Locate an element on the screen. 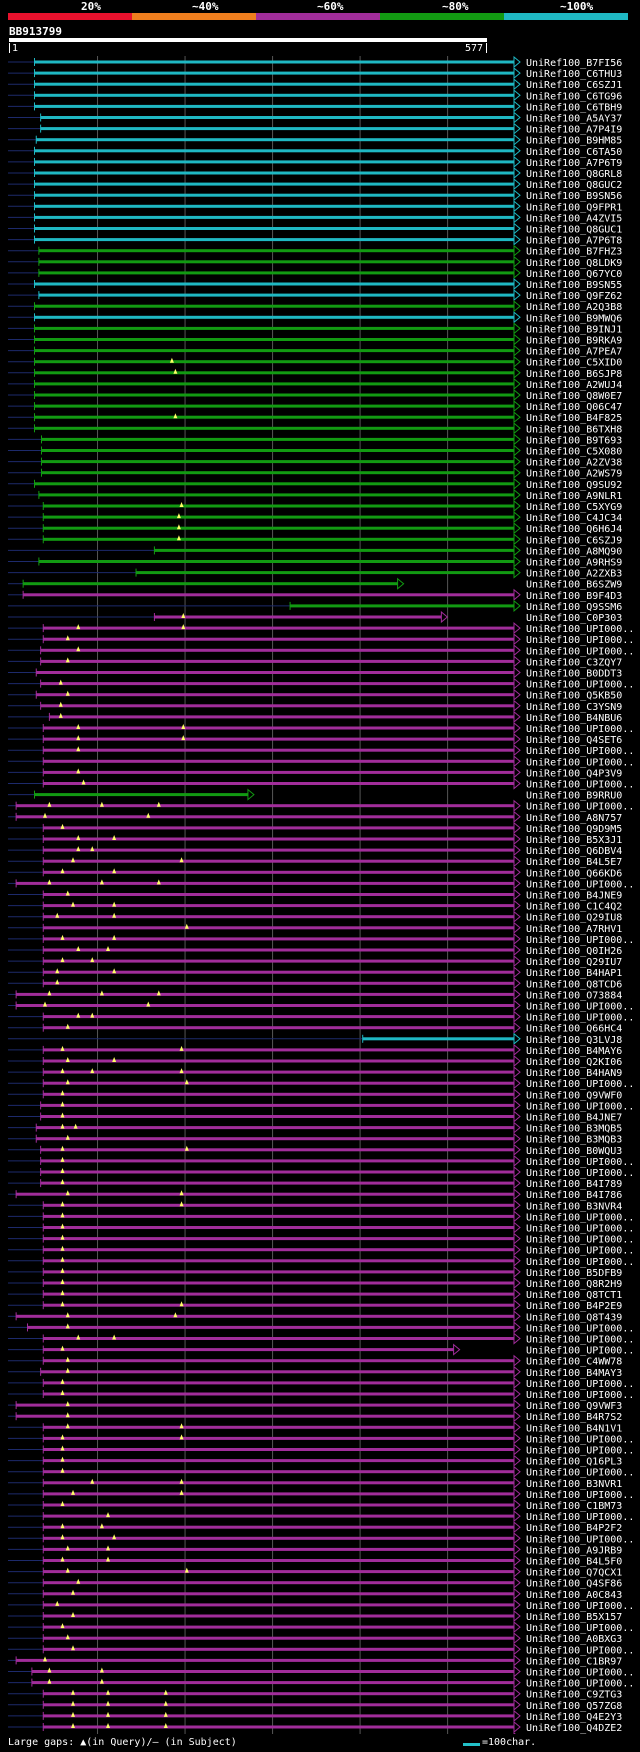 The image size is (640, 1752). hit-label: UniRef100_B4P2F2 is located at coordinates (574, 1528).